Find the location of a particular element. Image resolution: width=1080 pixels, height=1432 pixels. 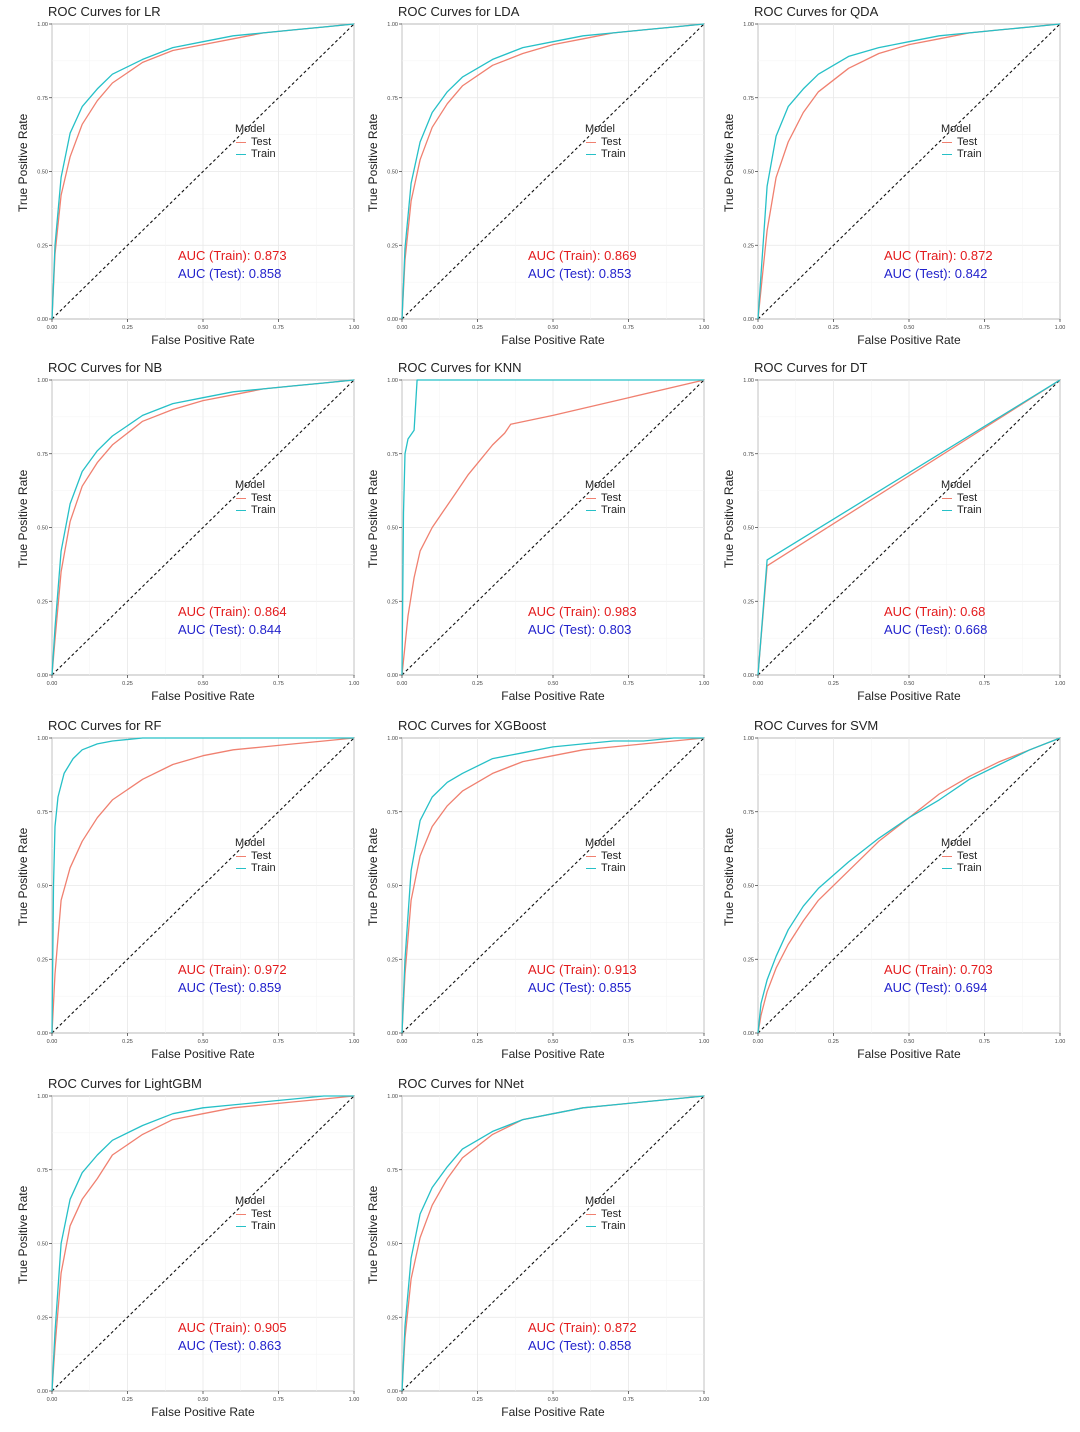

auc-test-text: AUC (Test): 0.859 is located at coordinates (230, 987).